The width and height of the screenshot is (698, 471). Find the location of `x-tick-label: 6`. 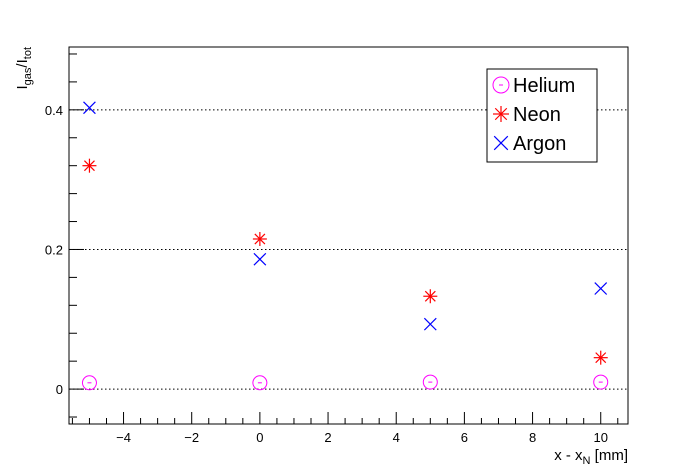

x-tick-label: 6 is located at coordinates (464, 437).